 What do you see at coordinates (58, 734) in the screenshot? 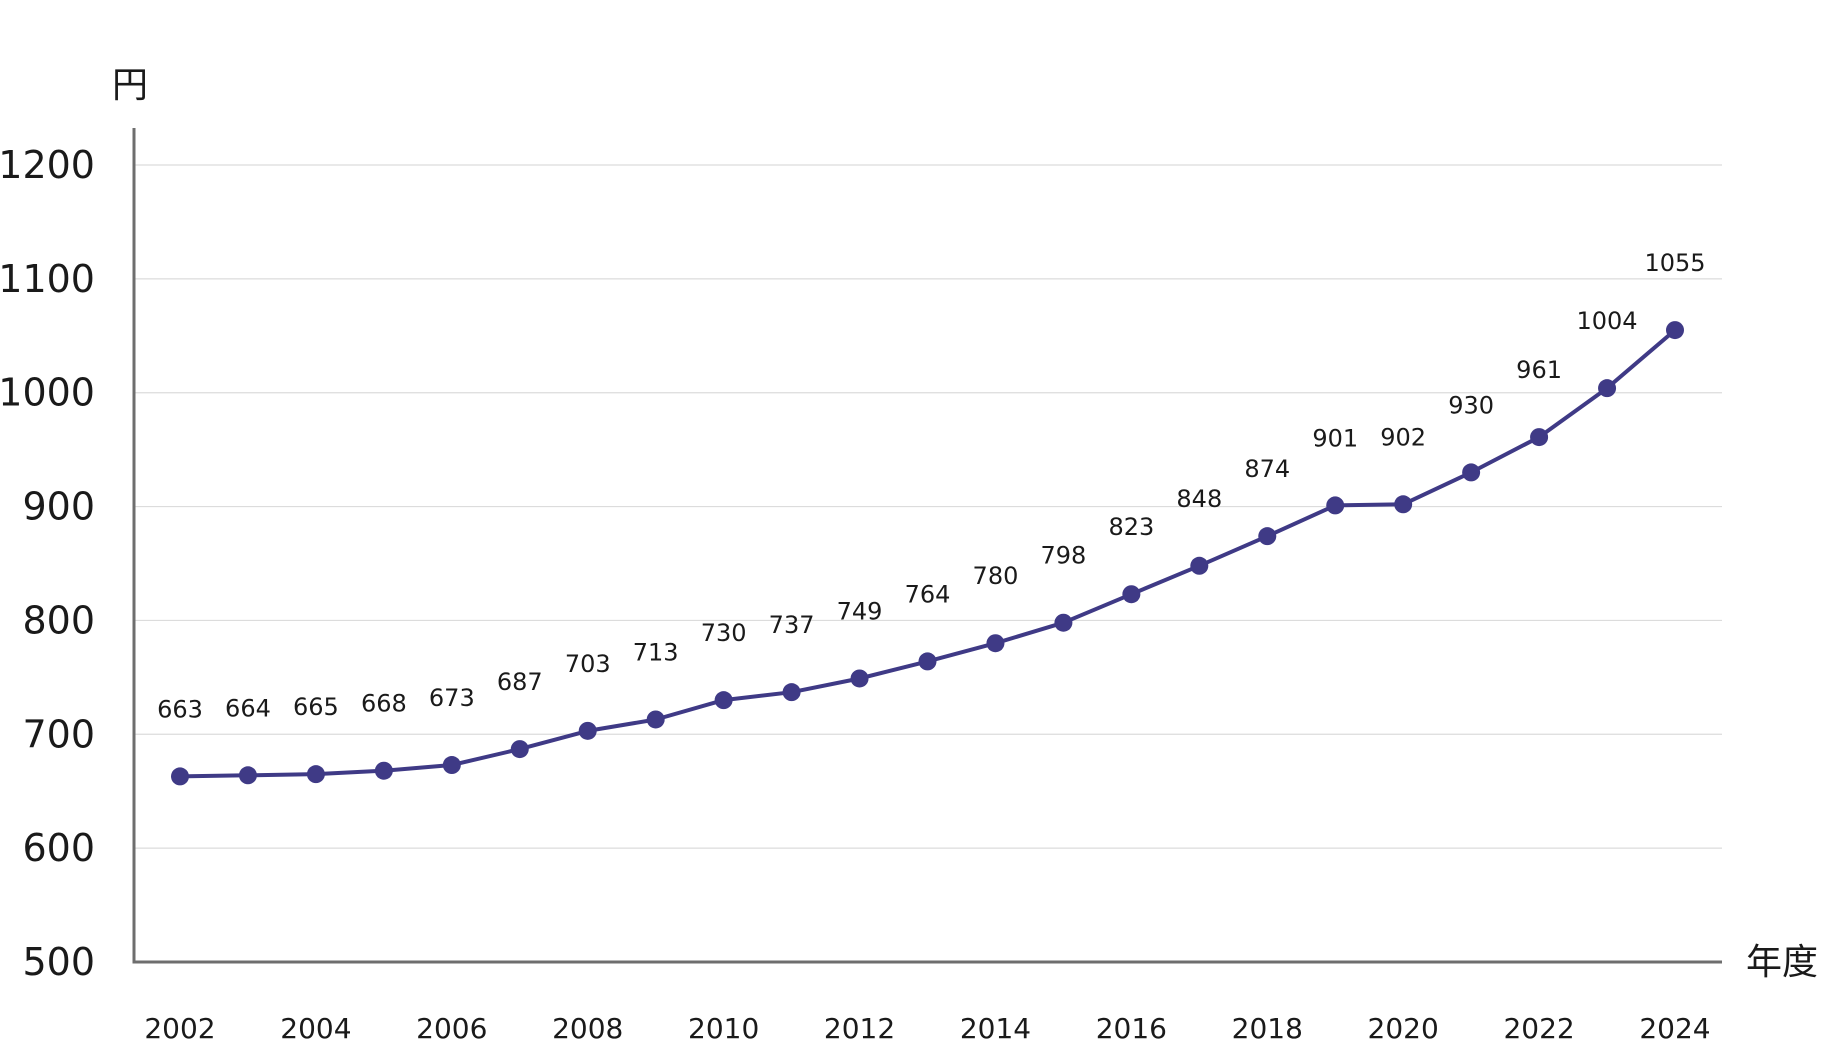
I see `y-tick-label-700: 700` at bounding box center [58, 734].